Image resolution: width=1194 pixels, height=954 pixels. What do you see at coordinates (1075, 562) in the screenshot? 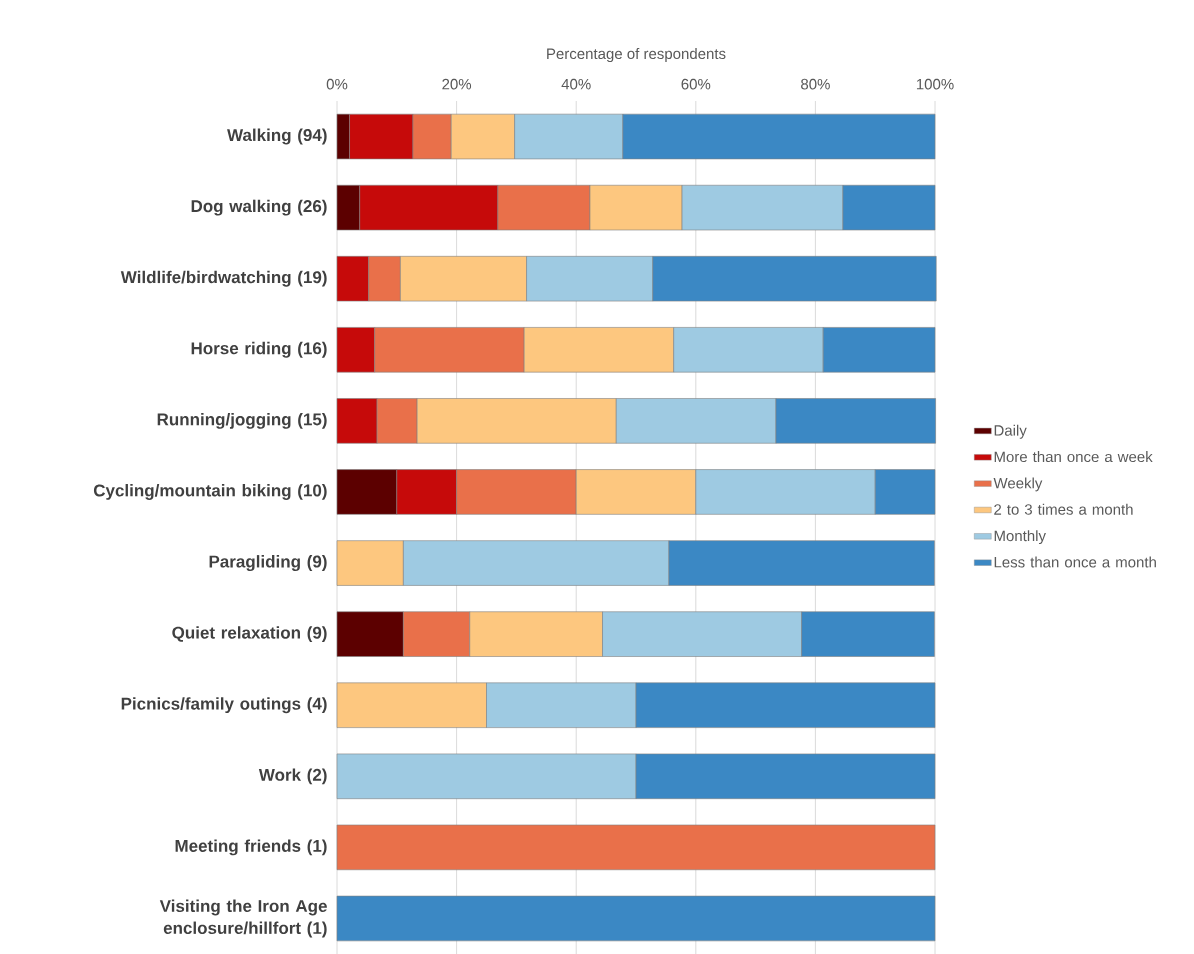
I see `legend-label: Less than once a month` at bounding box center [1075, 562].